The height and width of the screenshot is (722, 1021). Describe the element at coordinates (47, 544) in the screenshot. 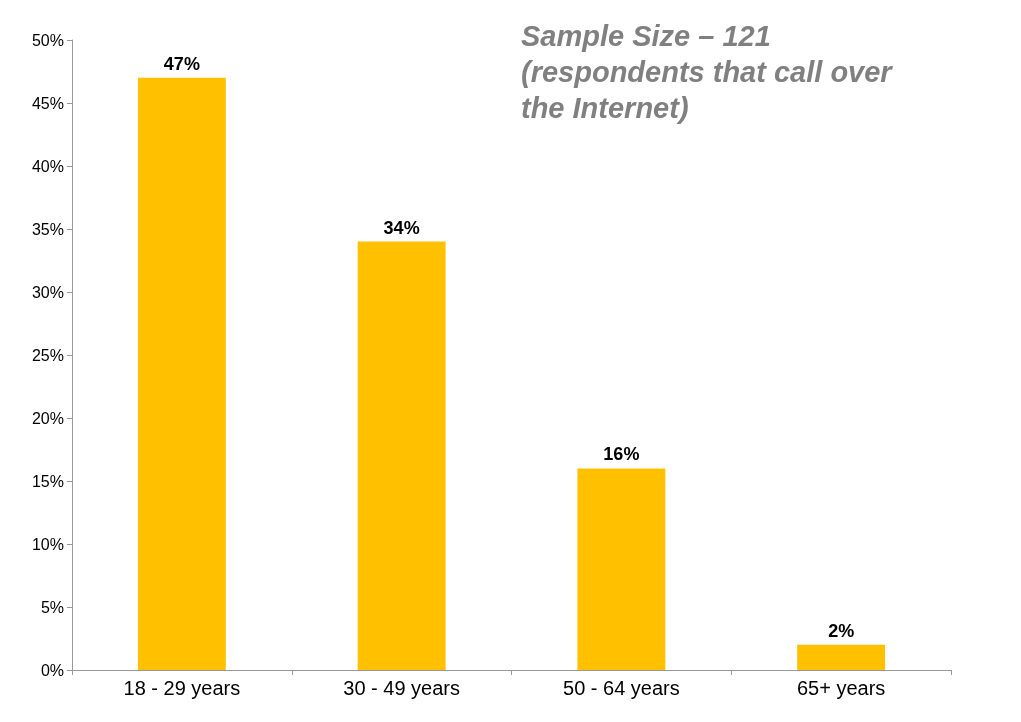

I see `y-tick-label: 10%` at that location.